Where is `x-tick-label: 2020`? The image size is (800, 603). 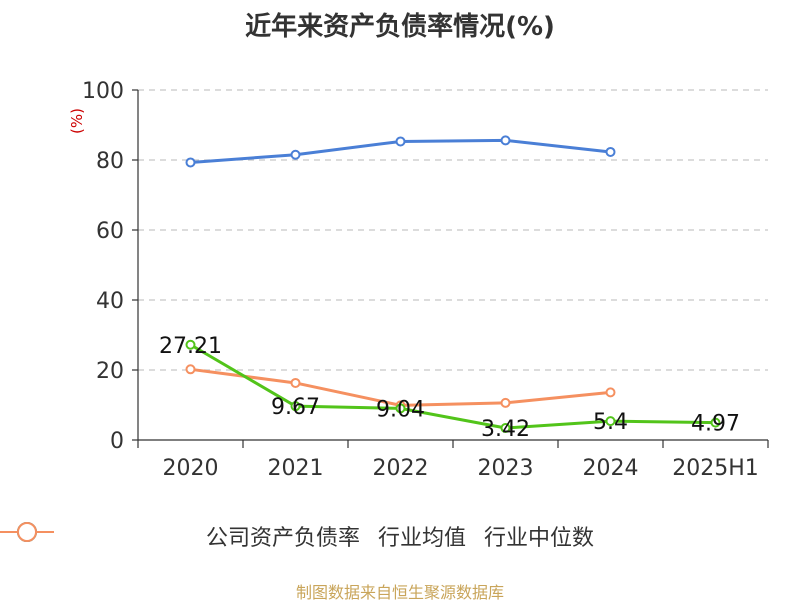 x-tick-label: 2020 is located at coordinates (191, 468).